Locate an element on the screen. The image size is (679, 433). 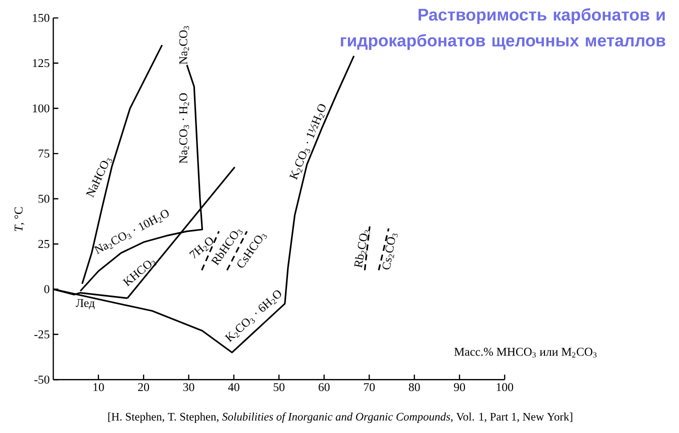
x-tick-label: 70 is located at coordinates (369, 386).